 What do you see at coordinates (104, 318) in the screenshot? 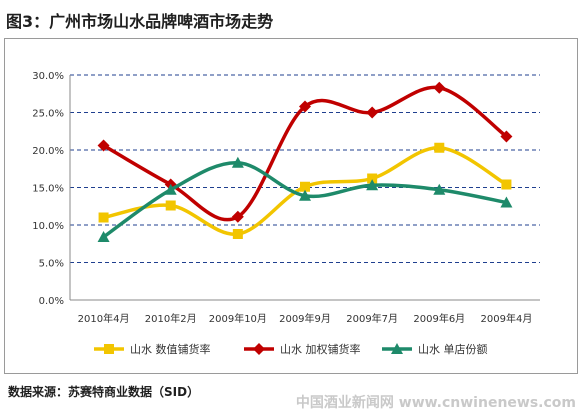
I see `x-tick-label: 2010年4月` at bounding box center [104, 318].